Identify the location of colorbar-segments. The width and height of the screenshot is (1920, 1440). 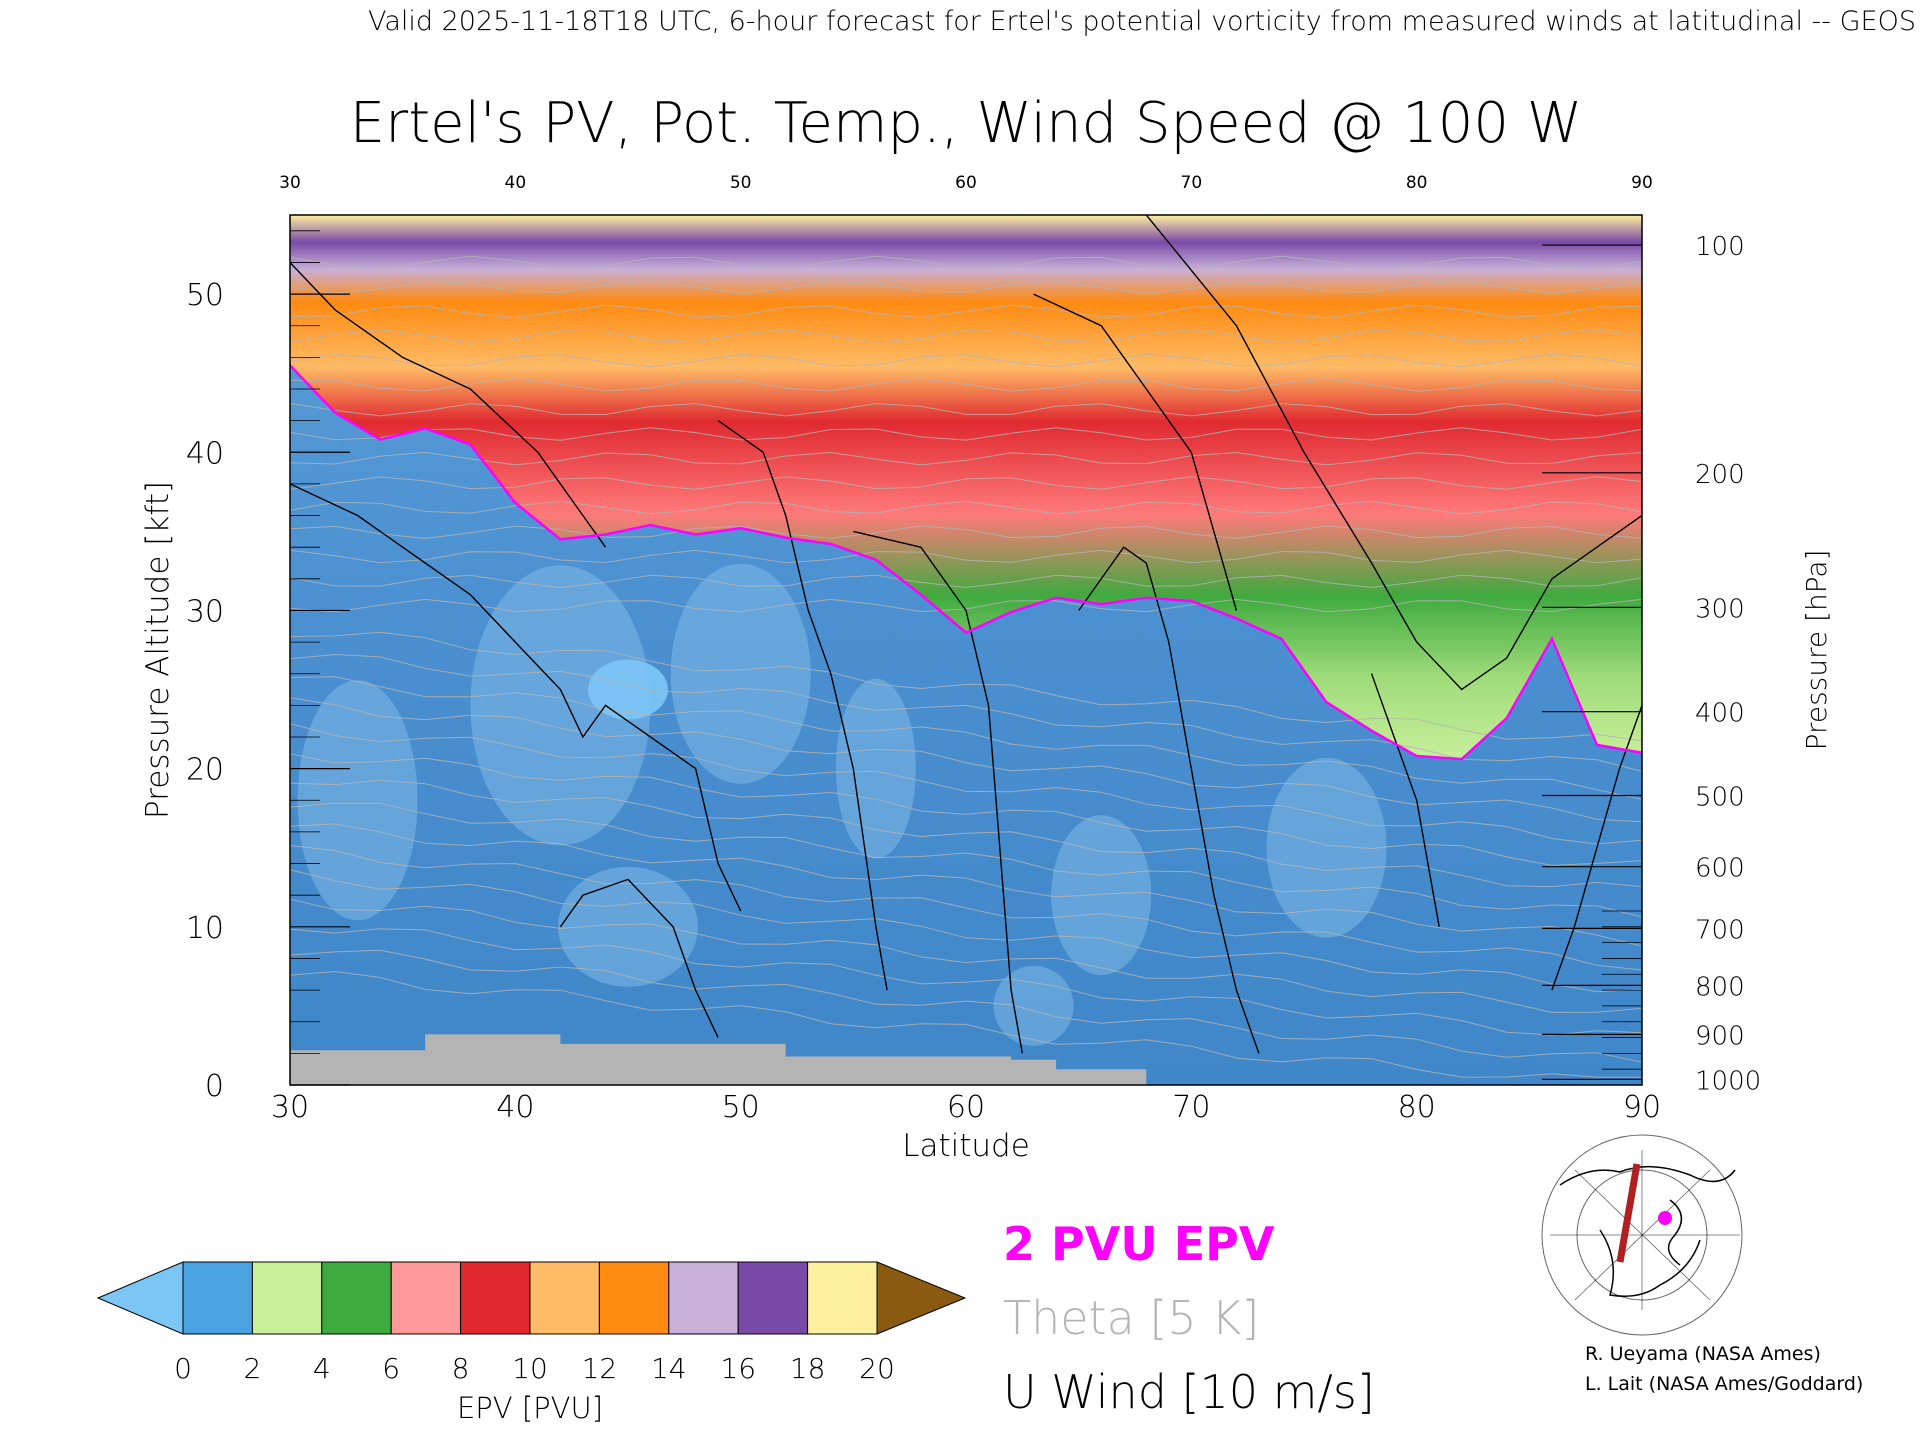
(530, 1298).